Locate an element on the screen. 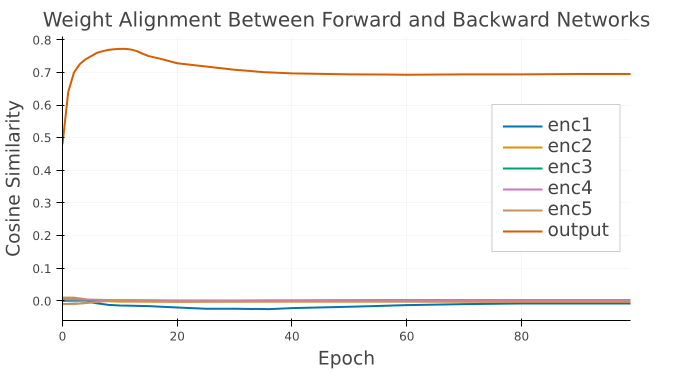 The height and width of the screenshot is (372, 685). legend-label: enc2 is located at coordinates (570, 146).